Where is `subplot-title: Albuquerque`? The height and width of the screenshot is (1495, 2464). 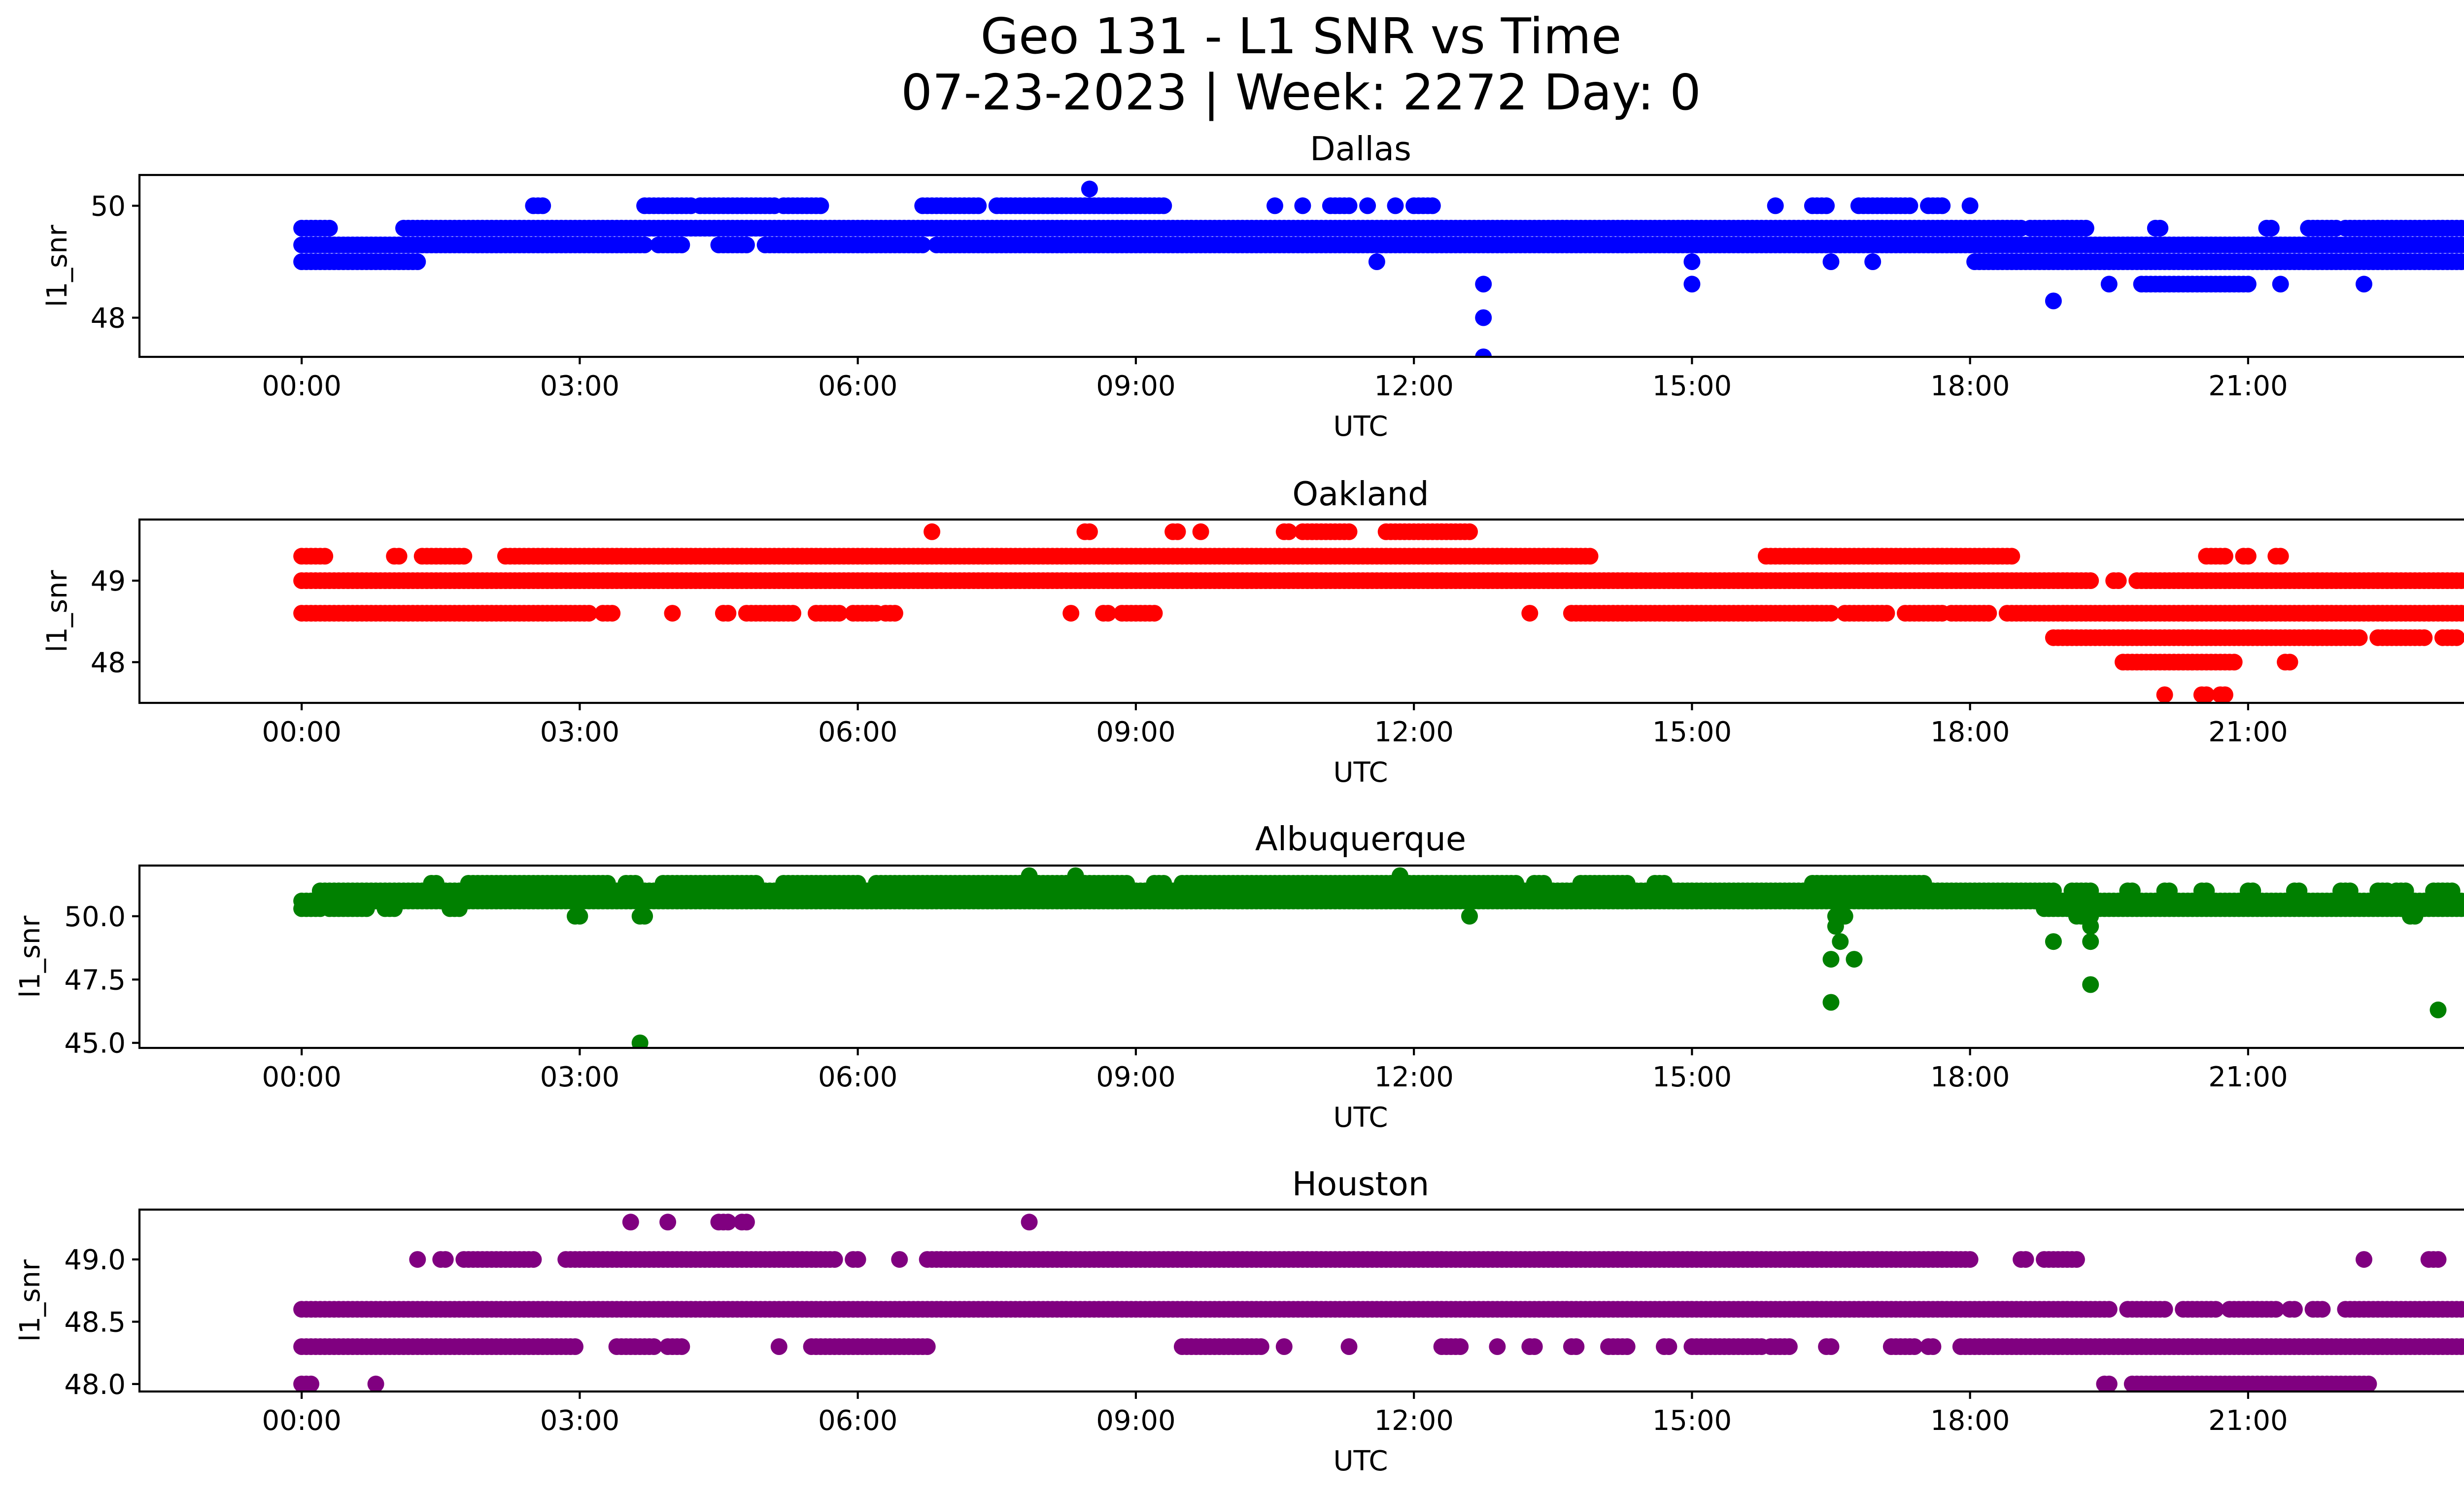 subplot-title: Albuquerque is located at coordinates (1360, 839).